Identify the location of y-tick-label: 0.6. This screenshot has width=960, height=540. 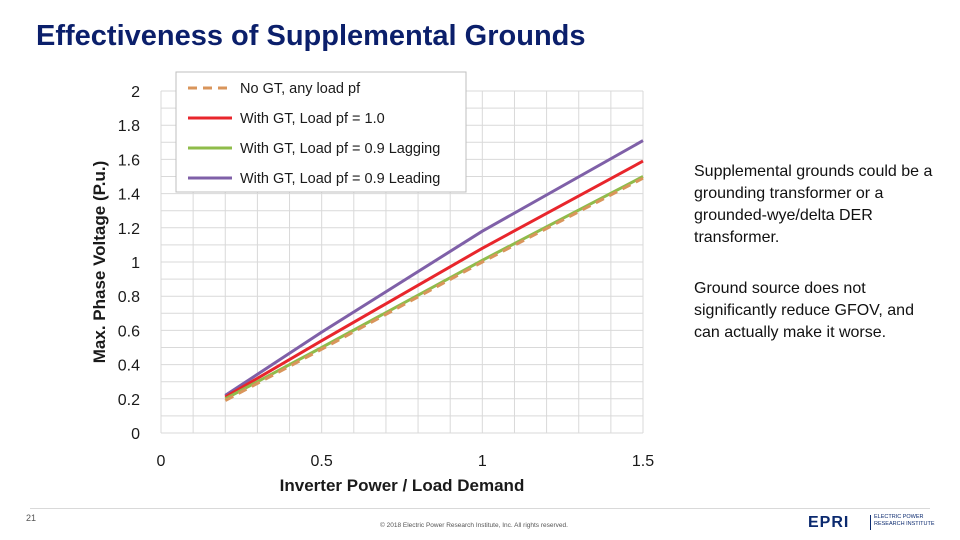
(129, 331).